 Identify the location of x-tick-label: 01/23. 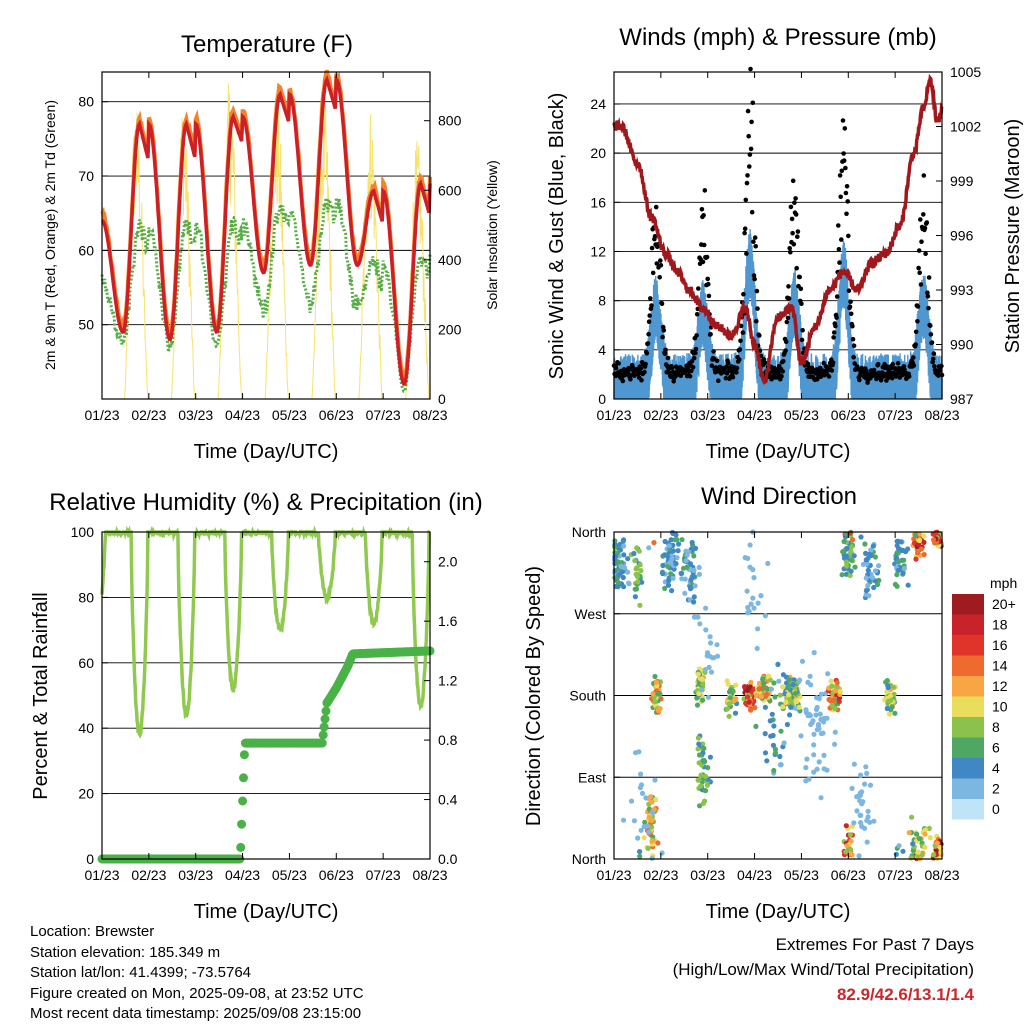
(613, 415).